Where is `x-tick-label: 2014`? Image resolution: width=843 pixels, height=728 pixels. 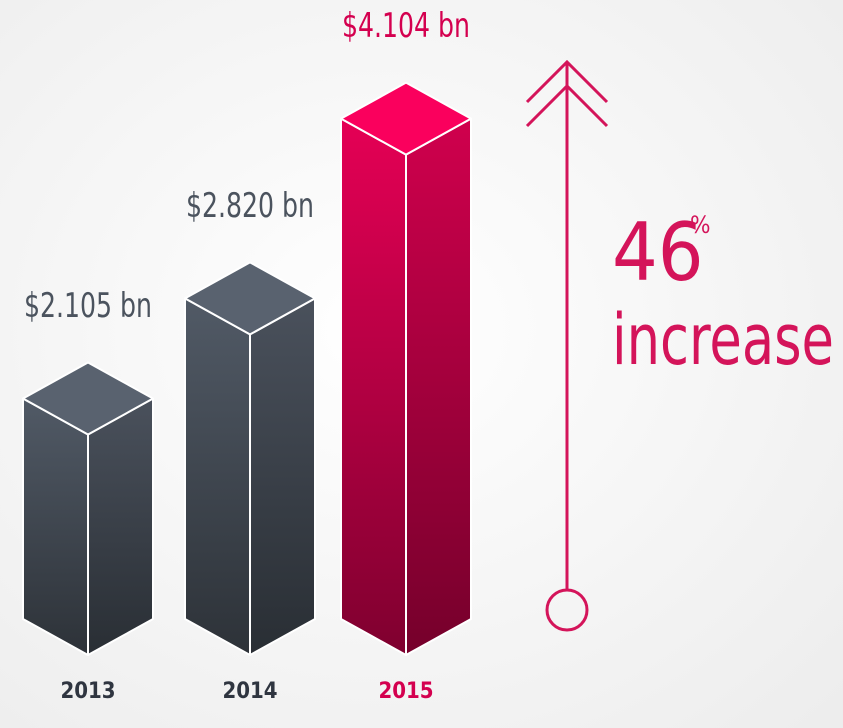 x-tick-label: 2014 is located at coordinates (249, 691).